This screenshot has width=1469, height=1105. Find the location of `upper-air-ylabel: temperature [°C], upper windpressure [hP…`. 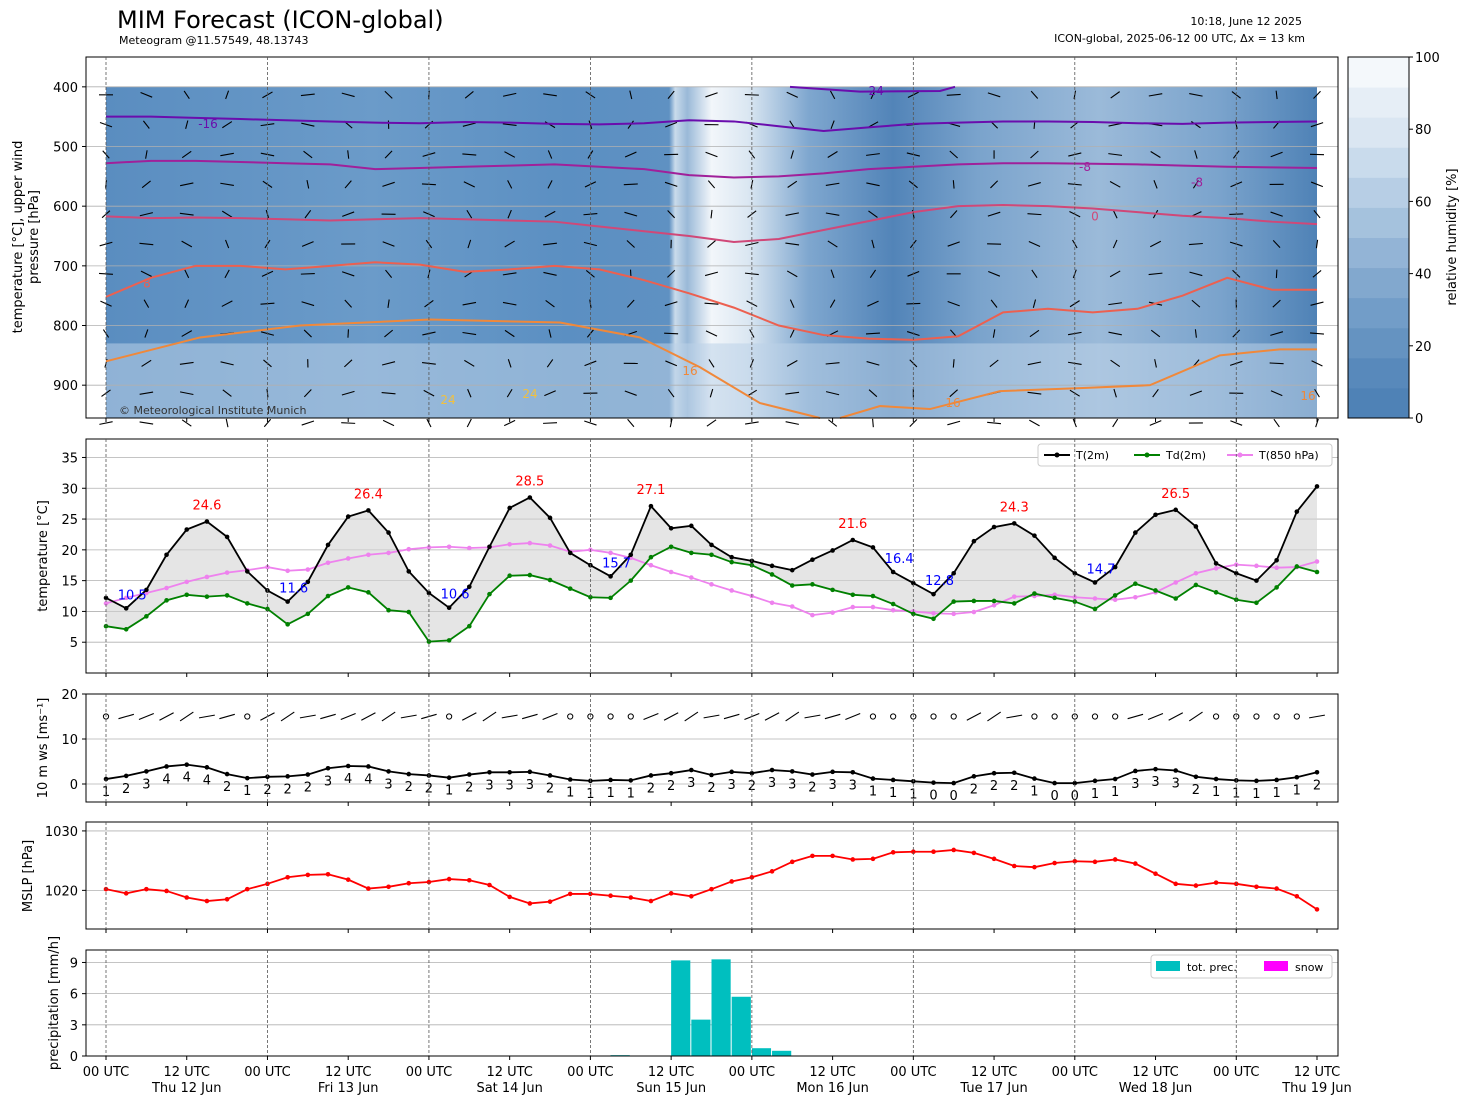

upper-air-ylabel: temperature [°C], upper windpressure [hP… is located at coordinates (26, 237).